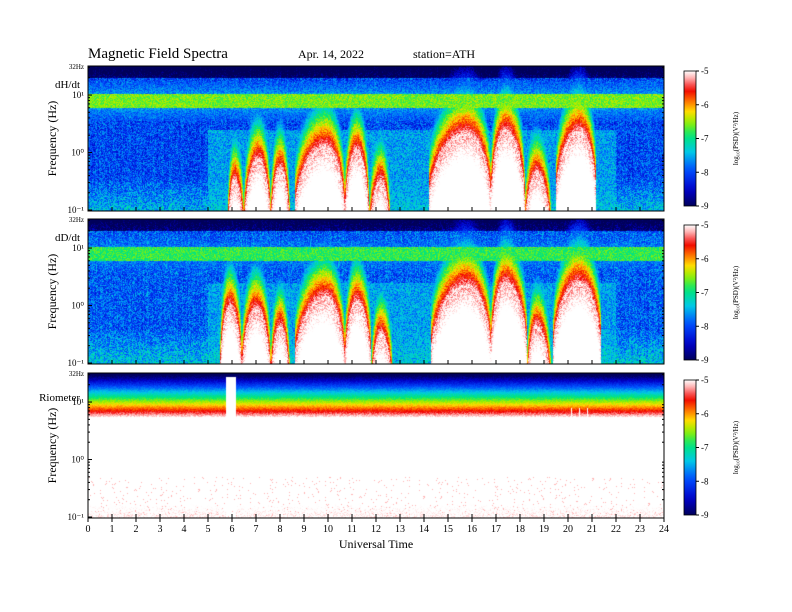  I want to click on x-tick-label: 12, so click(376, 529).